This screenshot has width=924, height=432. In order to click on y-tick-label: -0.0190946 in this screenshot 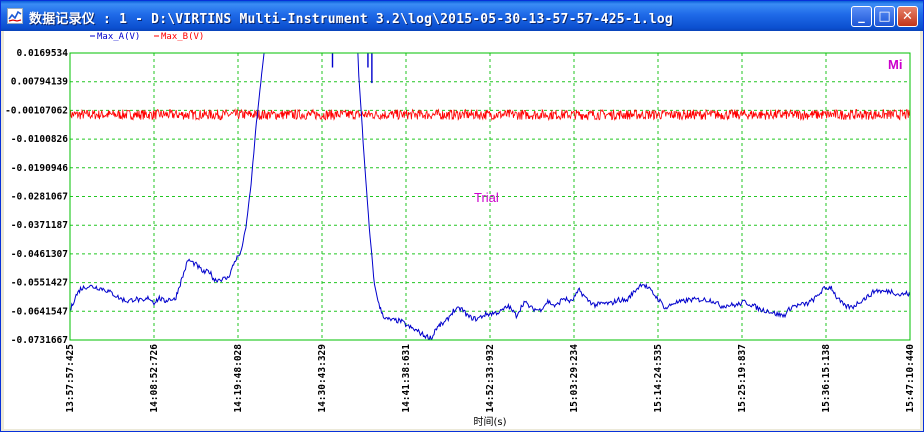, I will do `click(39, 168)`.